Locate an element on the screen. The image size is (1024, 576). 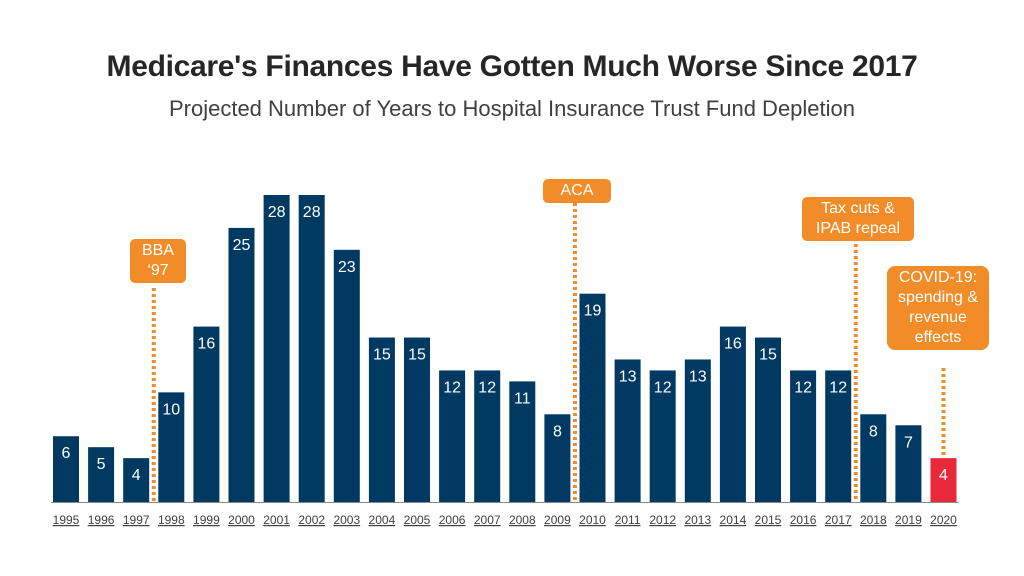
annotation-covid-19: COVID-19: spending & revenue effects is located at coordinates (938, 308).